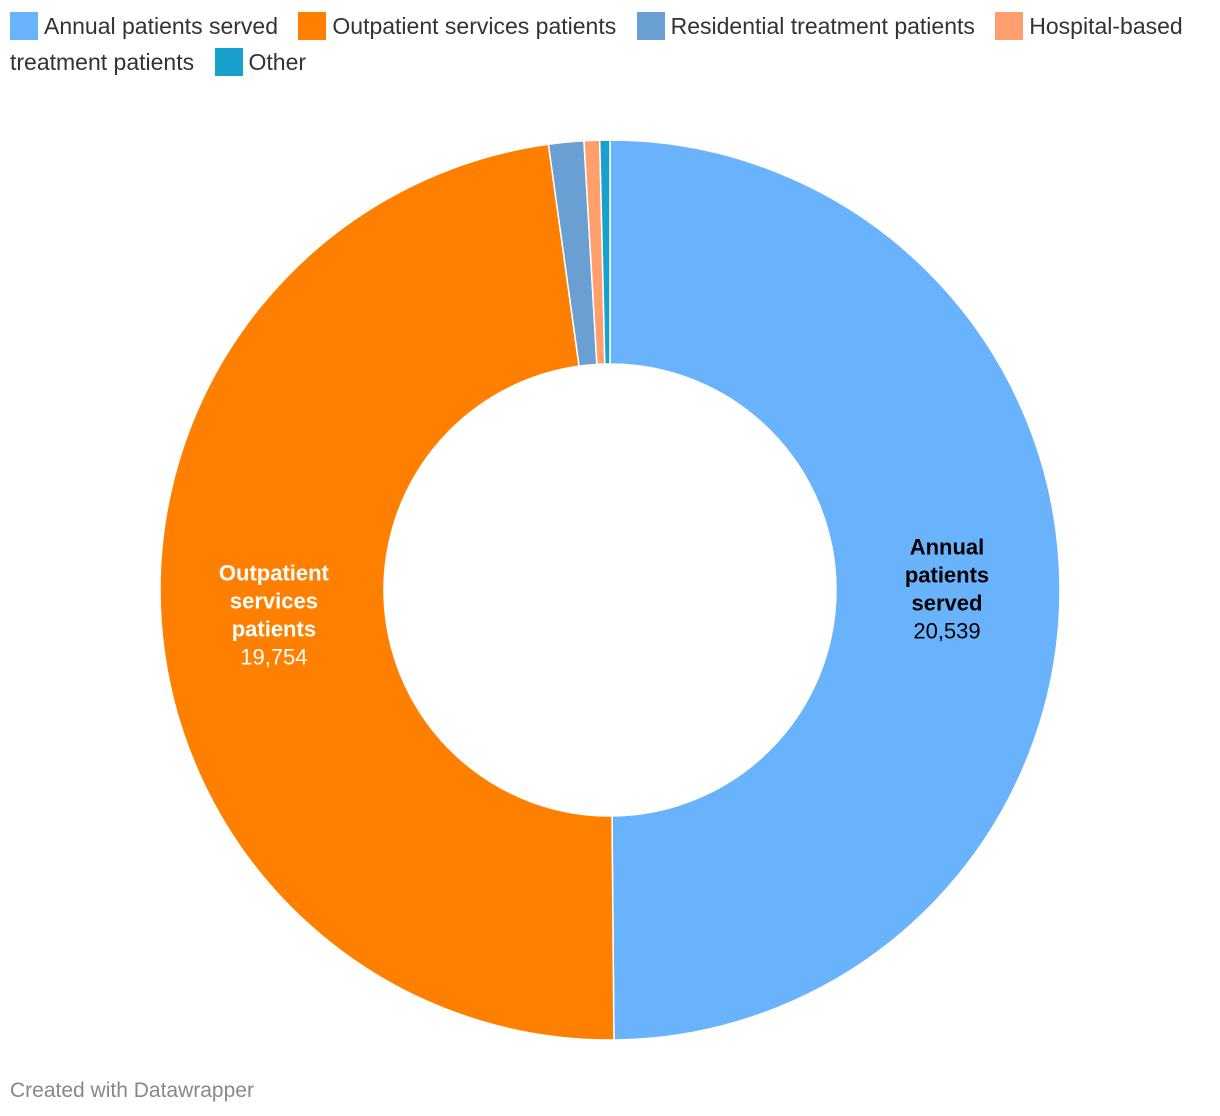  Describe the element at coordinates (946, 631) in the screenshot. I see `slice-label-value: 20,539` at that location.